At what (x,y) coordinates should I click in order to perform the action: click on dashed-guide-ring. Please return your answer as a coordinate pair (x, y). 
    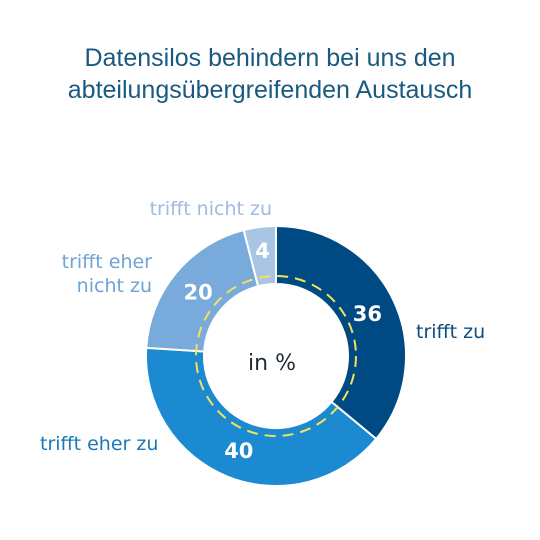
    Looking at the image, I should click on (276, 356).